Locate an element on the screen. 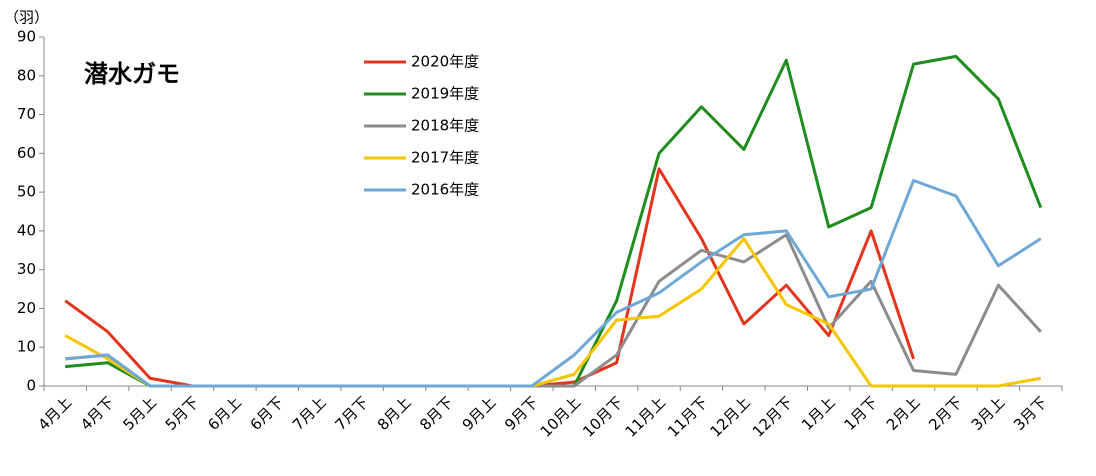 The width and height of the screenshot is (1096, 476). y-axis-label: （羽） is located at coordinates (26, 18).